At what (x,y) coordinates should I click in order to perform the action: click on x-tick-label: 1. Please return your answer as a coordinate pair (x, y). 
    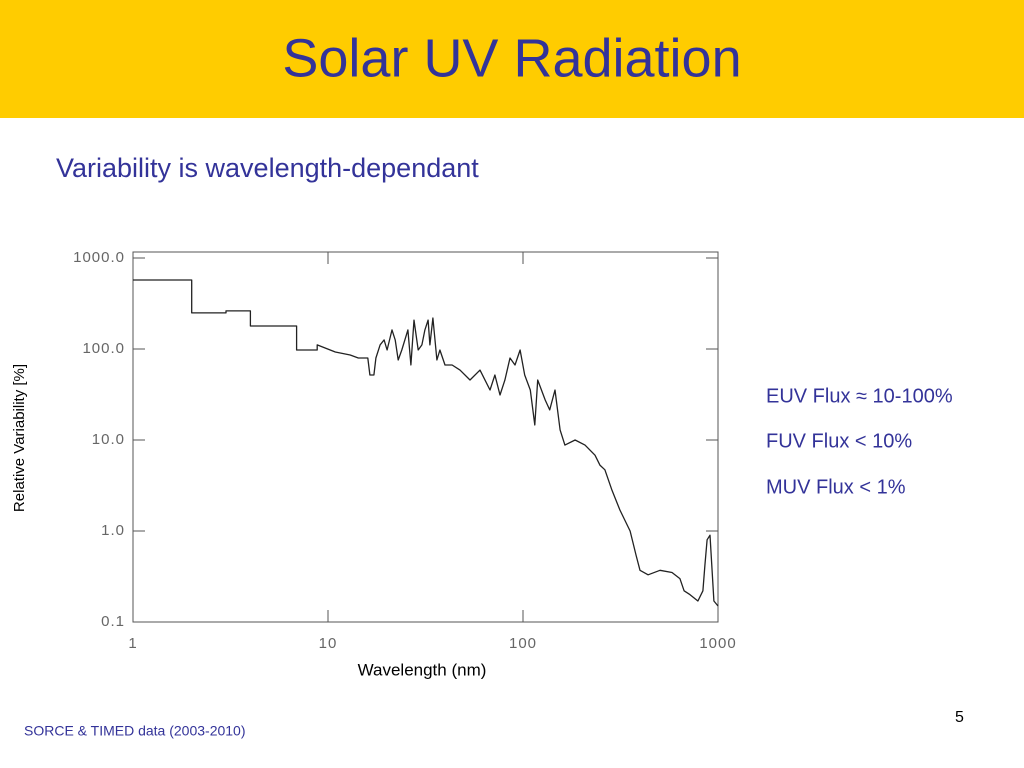
    Looking at the image, I should click on (132, 643).